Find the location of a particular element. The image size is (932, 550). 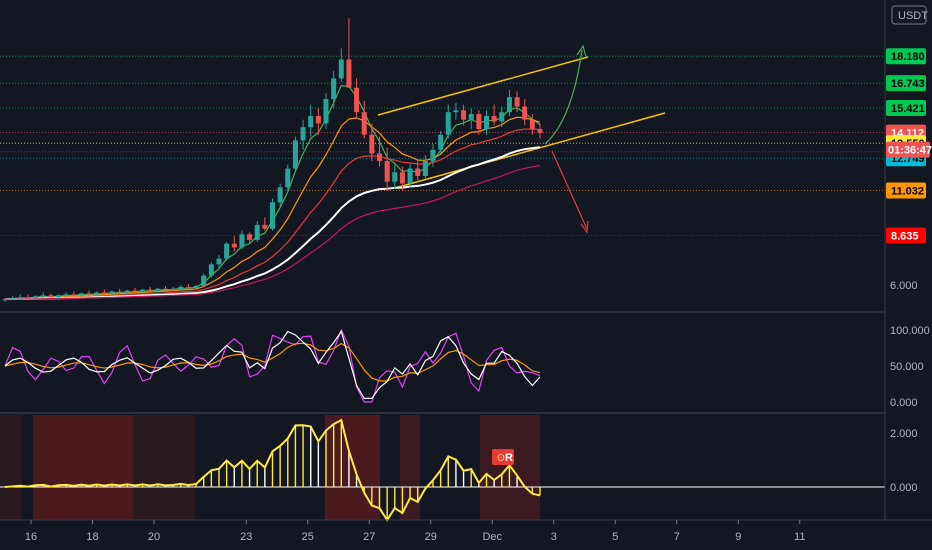

oscillator-tick-label: 100.000 is located at coordinates (910, 331).